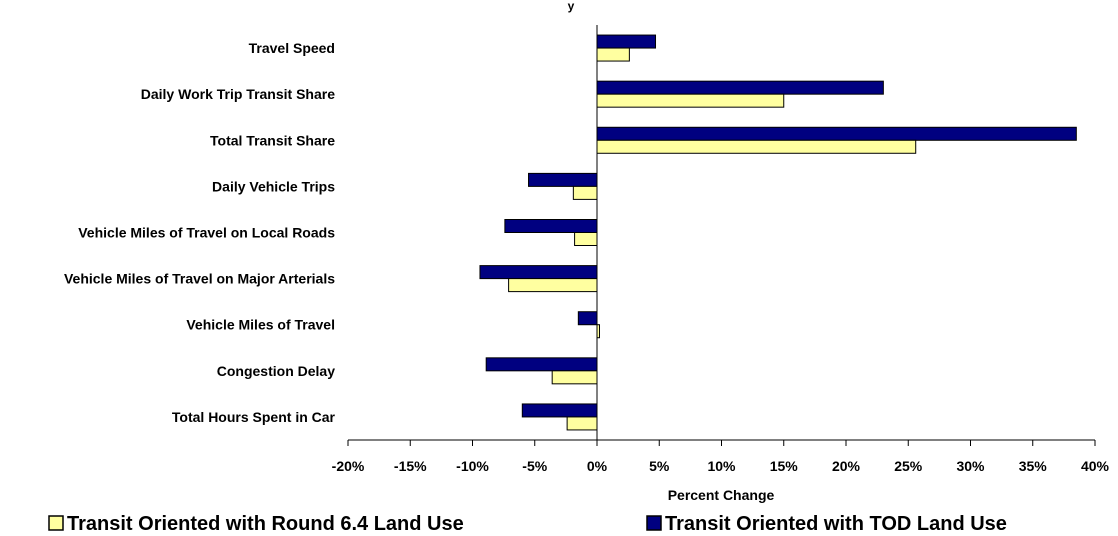 The width and height of the screenshot is (1118, 536). Describe the element at coordinates (721, 466) in the screenshot. I see `x-tick-label: 10%` at that location.